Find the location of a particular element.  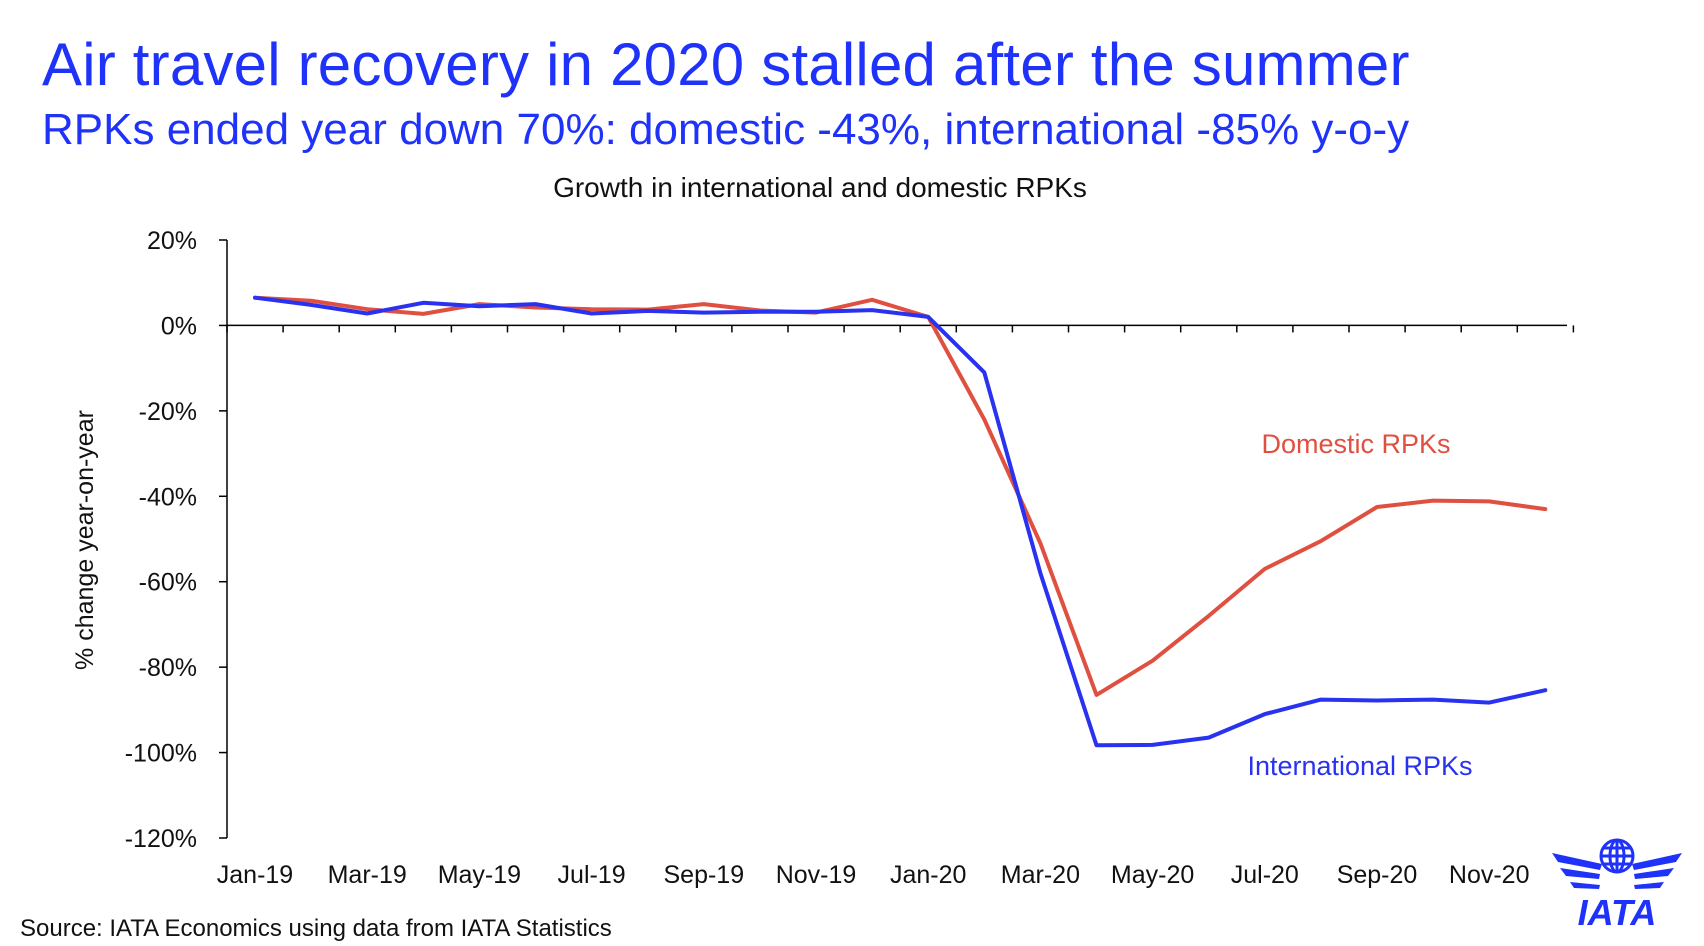

y-tick-label: 20% is located at coordinates (172, 241).